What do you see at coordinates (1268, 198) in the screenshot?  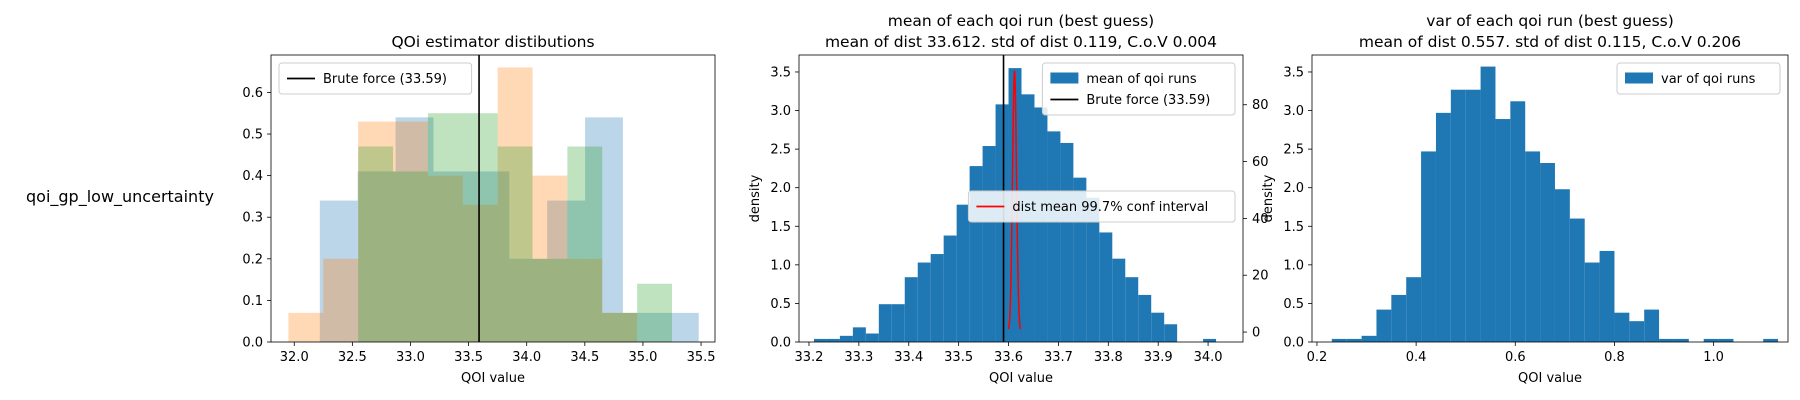 I see `y-axis-label: density` at bounding box center [1268, 198].